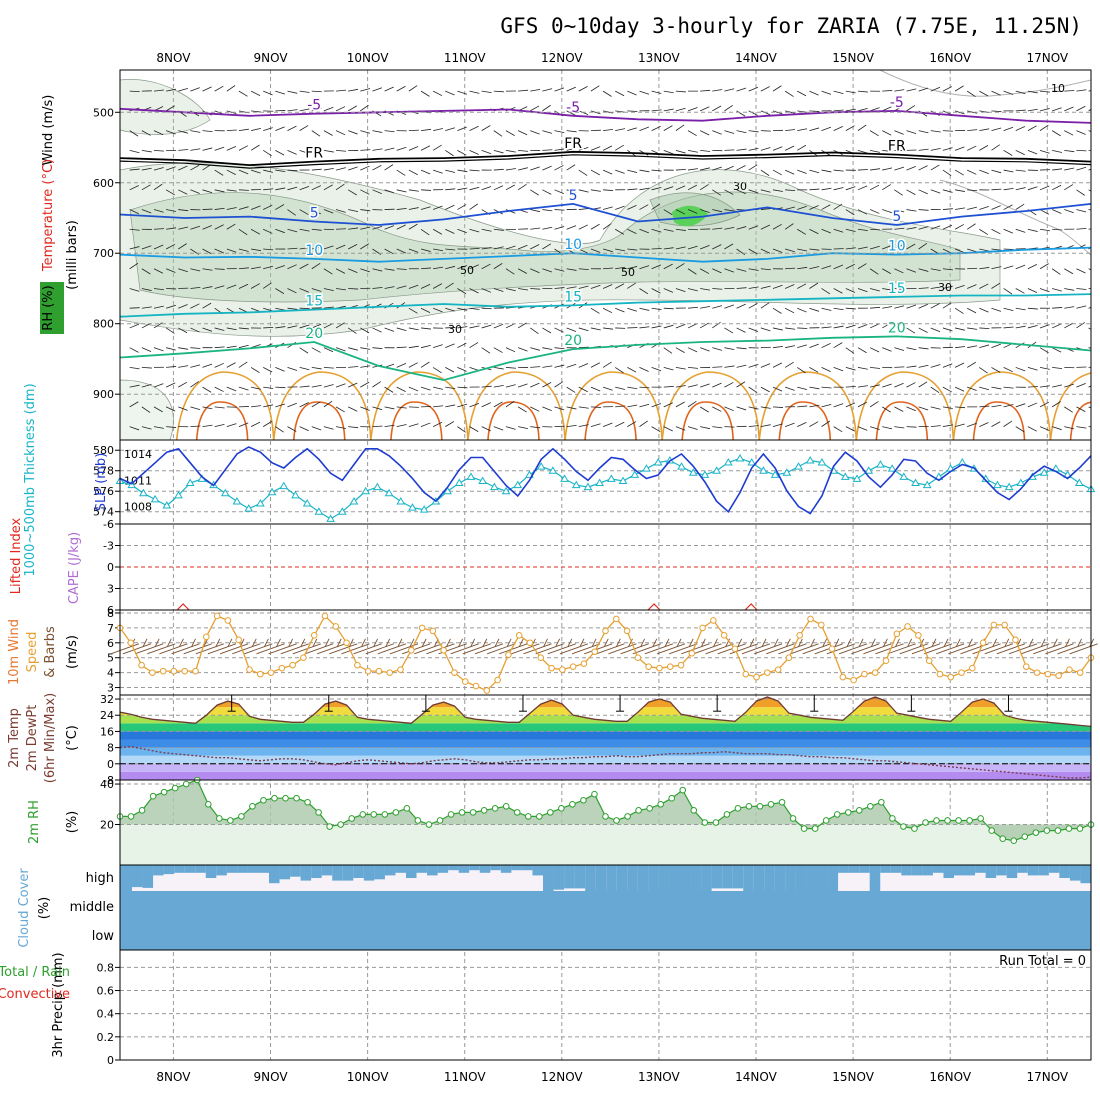  Describe the element at coordinates (605, 305) in the screenshot. I see `temperature-contour` at that location.